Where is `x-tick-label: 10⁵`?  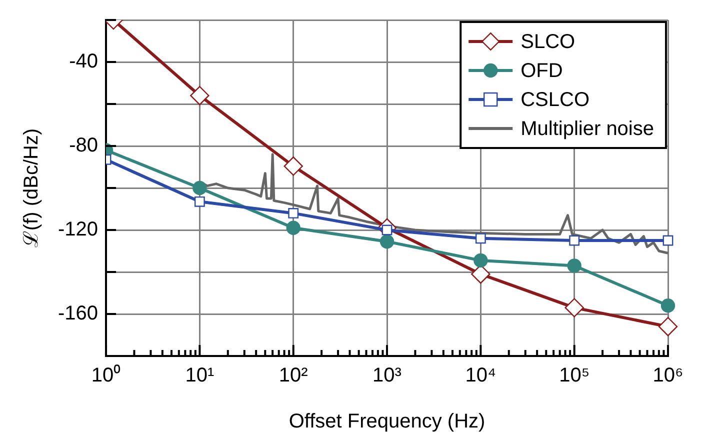 x-tick-label: 10⁵ is located at coordinates (574, 375).